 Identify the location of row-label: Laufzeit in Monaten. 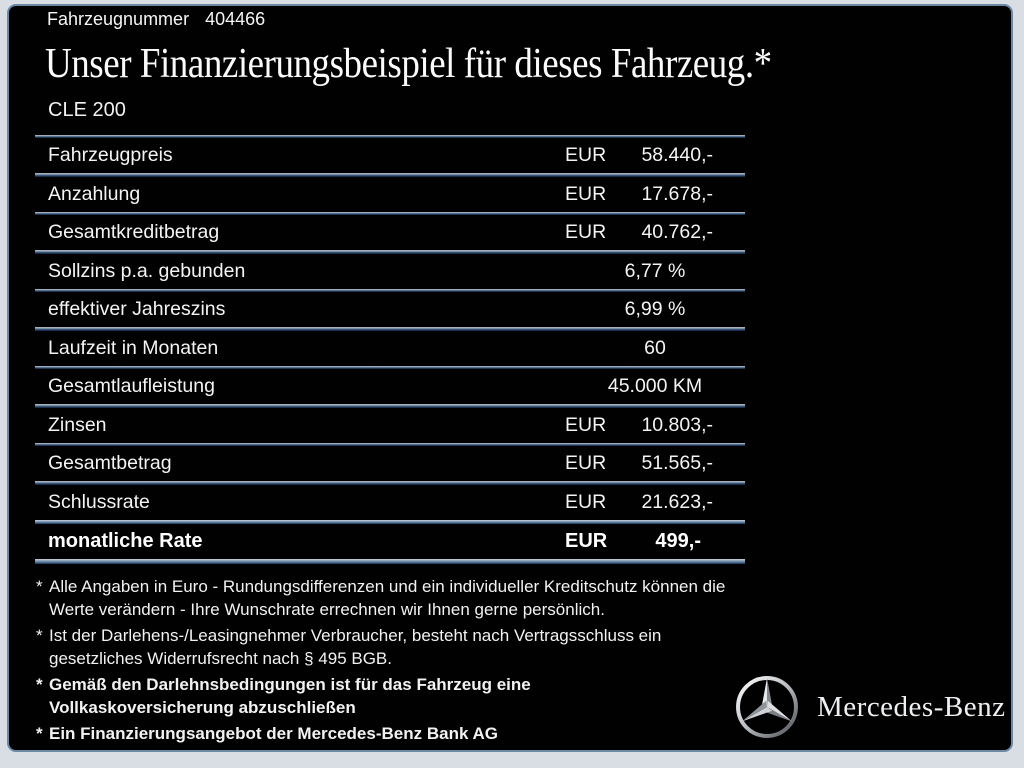
(133, 347).